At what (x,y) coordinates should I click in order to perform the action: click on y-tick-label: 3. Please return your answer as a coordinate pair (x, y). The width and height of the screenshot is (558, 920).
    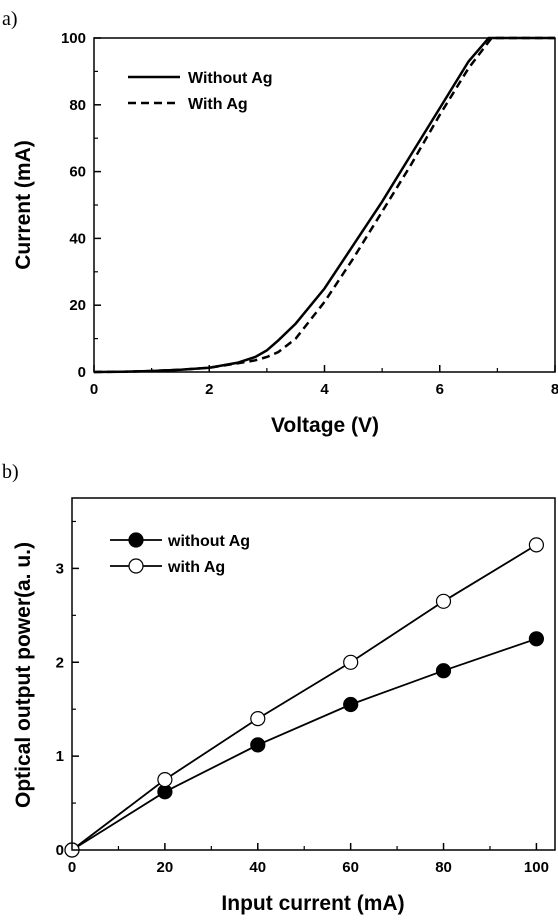
    Looking at the image, I should click on (60, 568).